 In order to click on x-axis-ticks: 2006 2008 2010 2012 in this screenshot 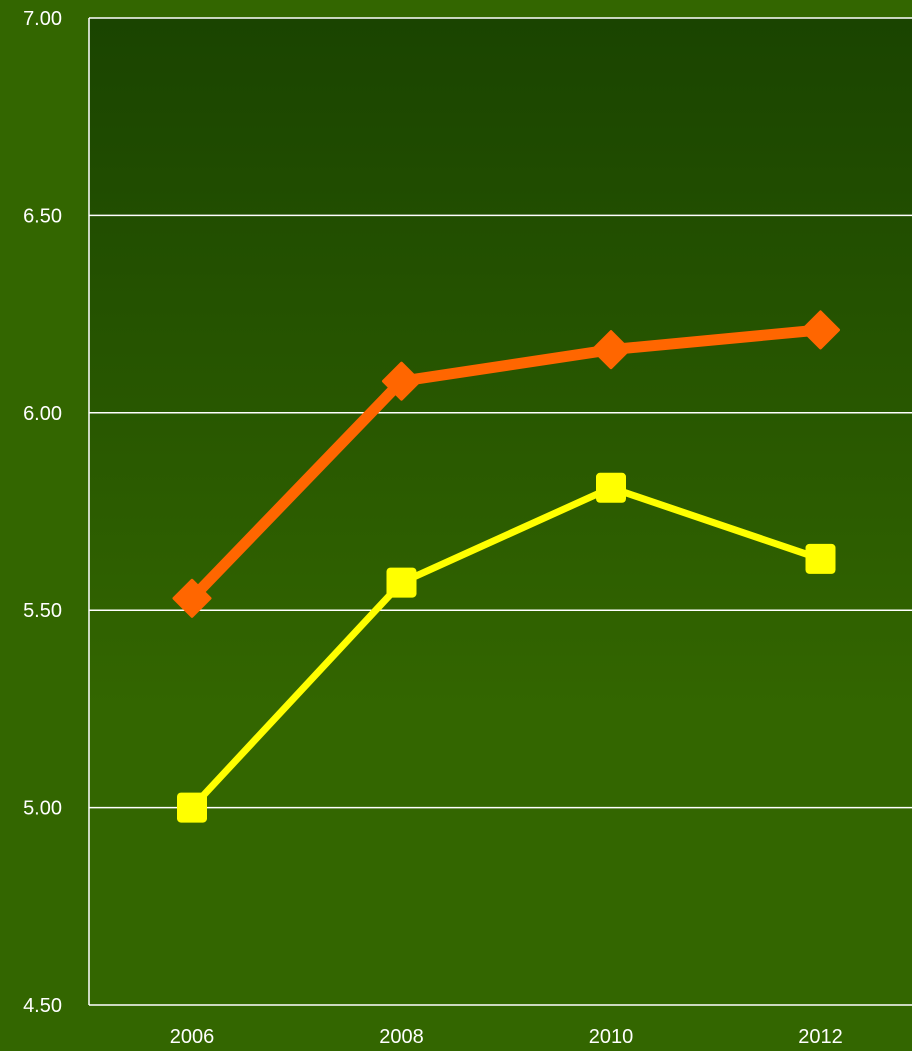, I will do `click(506, 1037)`.